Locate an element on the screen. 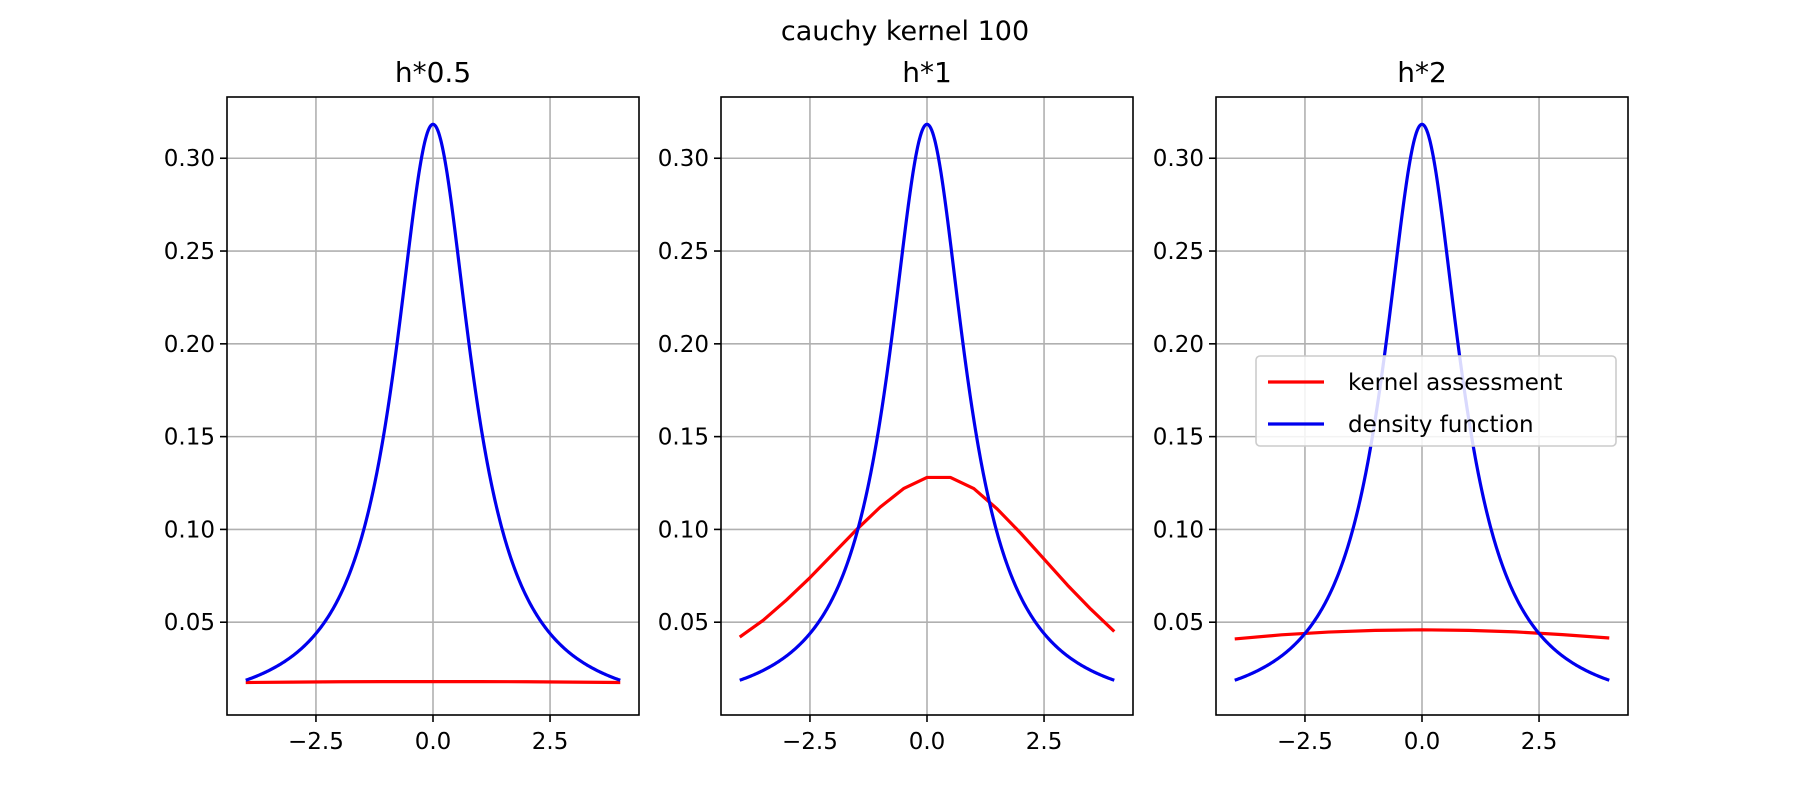  subplot-title: h*2 is located at coordinates (1422, 72).